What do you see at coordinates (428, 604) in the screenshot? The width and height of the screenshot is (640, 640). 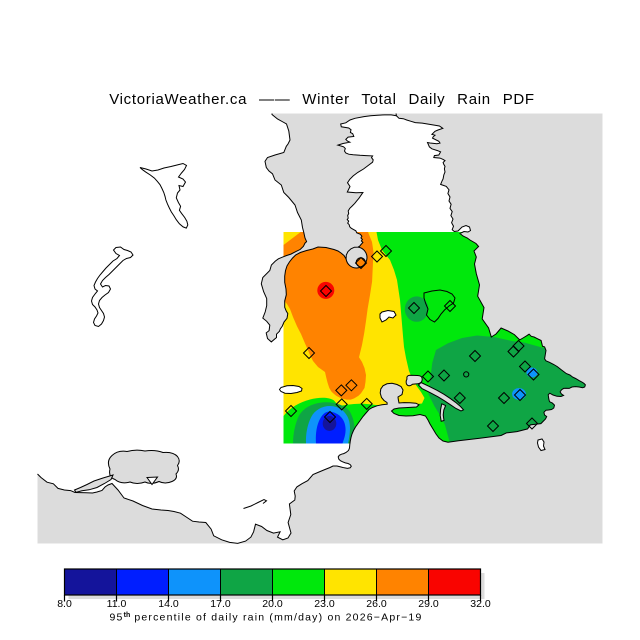 I see `svg-text: 29.0` at bounding box center [428, 604].